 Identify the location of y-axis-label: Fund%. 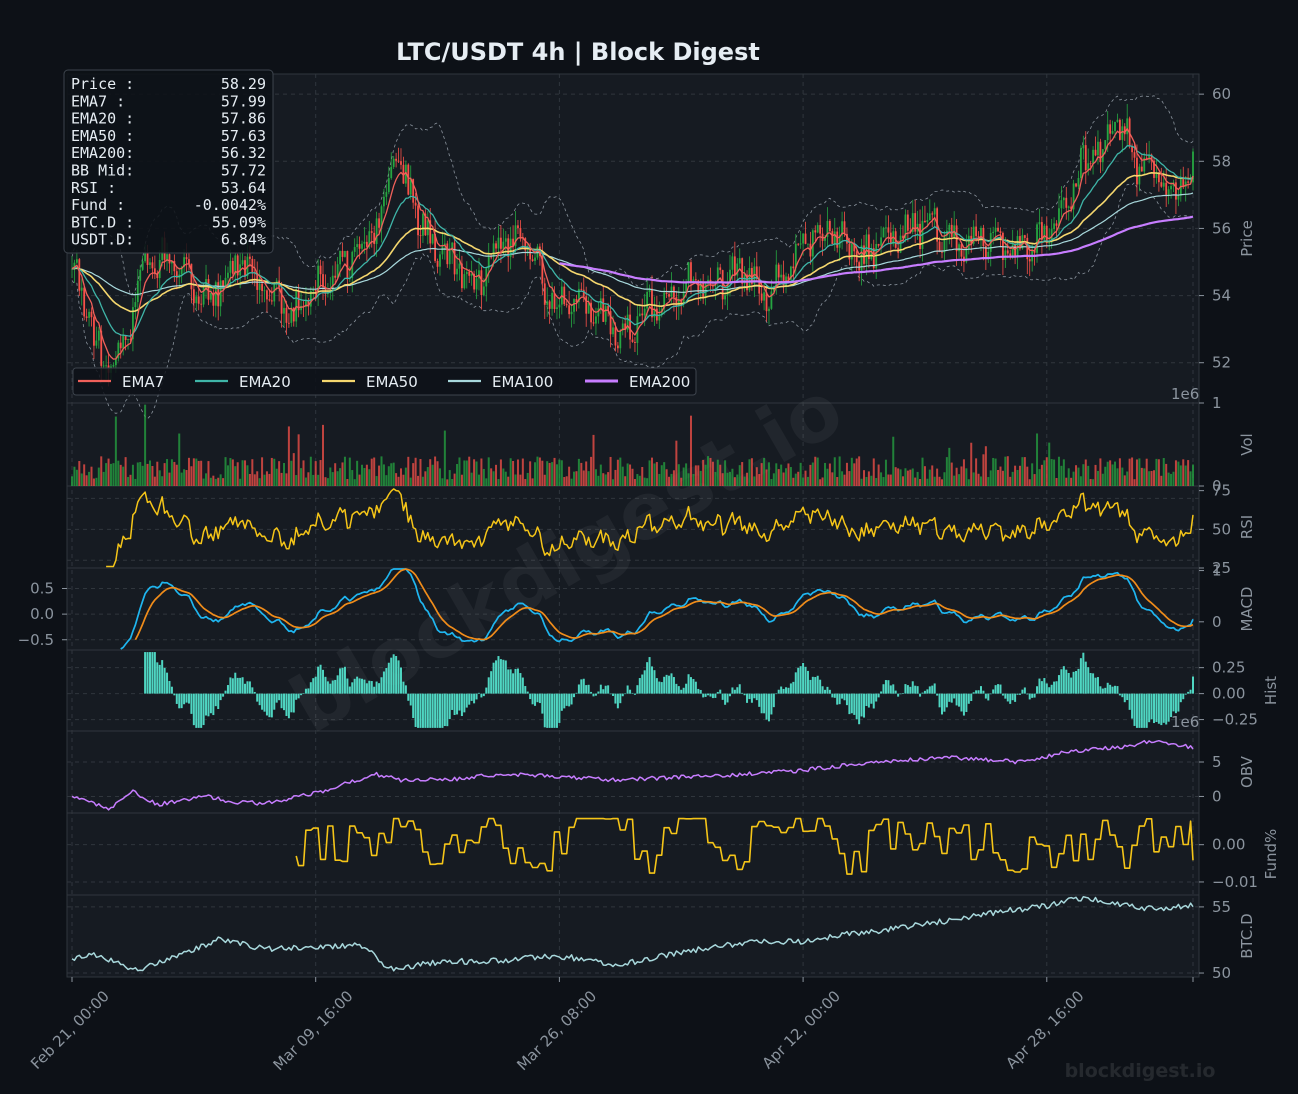
(1271, 854).